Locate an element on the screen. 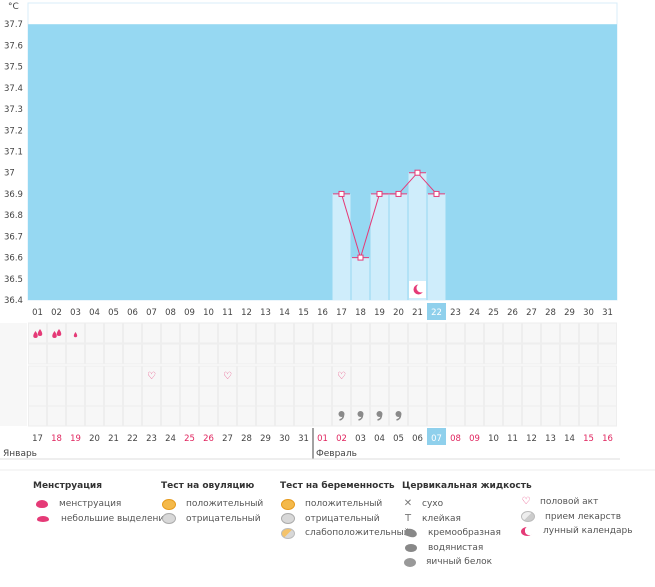 The height and width of the screenshot is (587, 655). small-drop-icon is located at coordinates (75, 335).